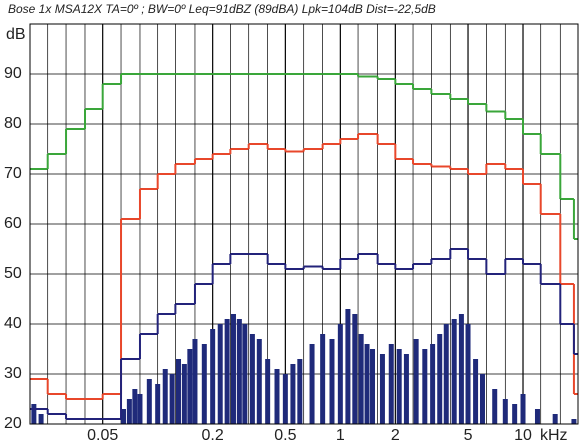  Describe the element at coordinates (554, 435) in the screenshot. I see `x-axis-label: kHz` at that location.